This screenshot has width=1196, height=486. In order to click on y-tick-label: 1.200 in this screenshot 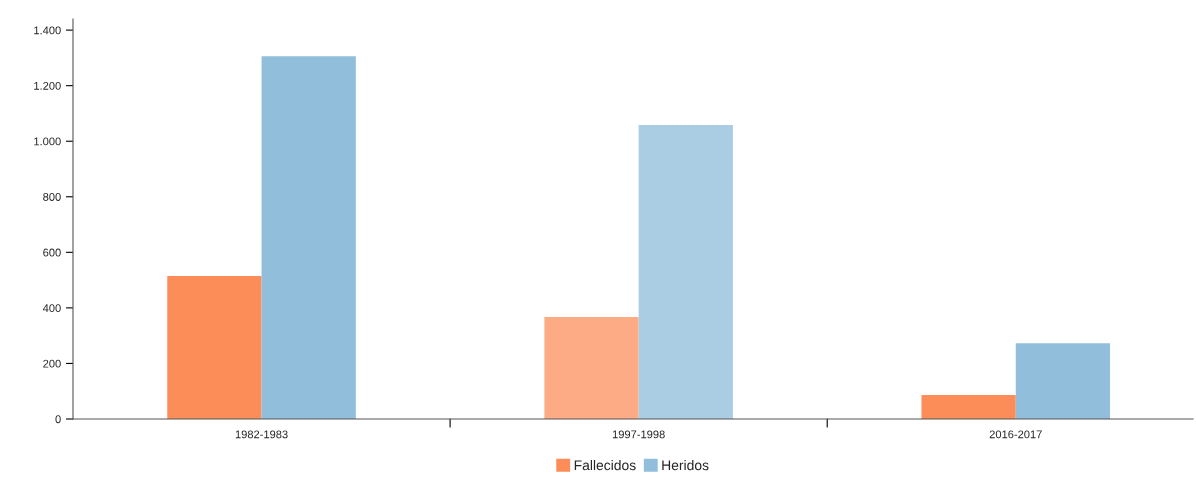, I will do `click(47, 85)`.